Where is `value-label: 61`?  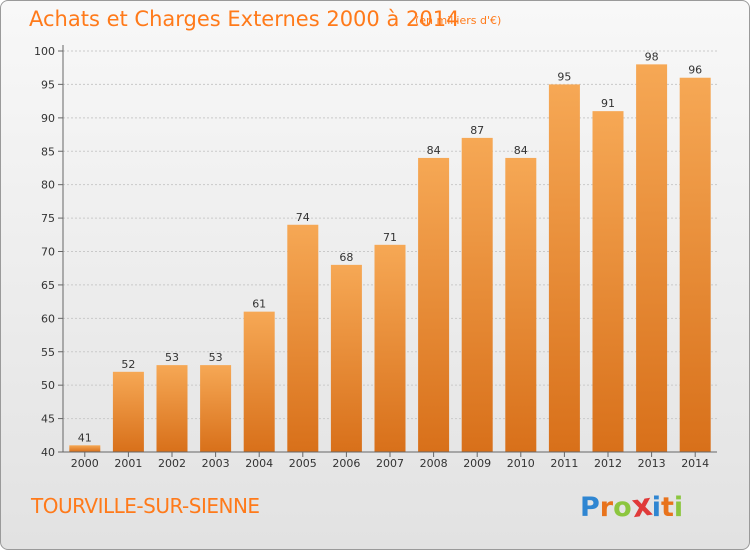
value-label: 61 is located at coordinates (259, 304).